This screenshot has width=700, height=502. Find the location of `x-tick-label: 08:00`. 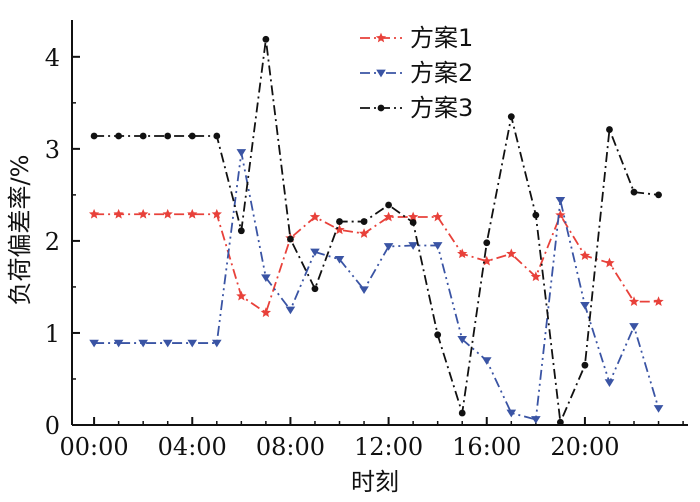

x-tick-label: 08:00 is located at coordinates (290, 447).